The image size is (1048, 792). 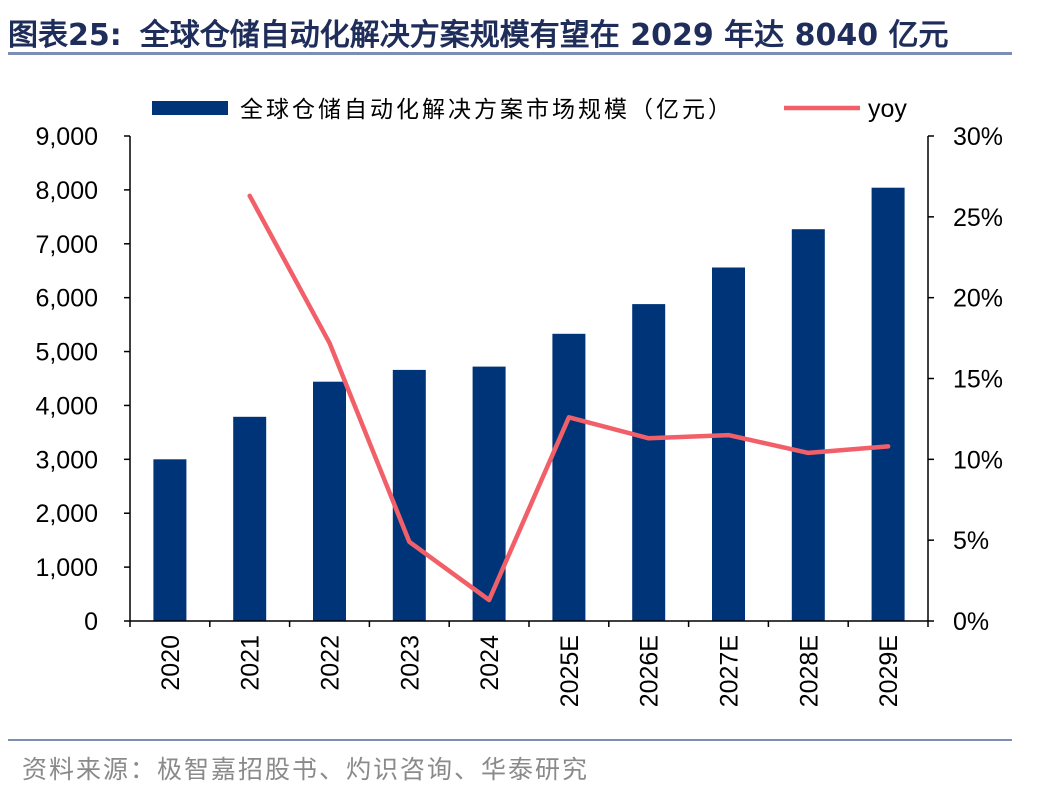 What do you see at coordinates (887, 109) in the screenshot?
I see `legend-line-label: yoy` at bounding box center [887, 109].